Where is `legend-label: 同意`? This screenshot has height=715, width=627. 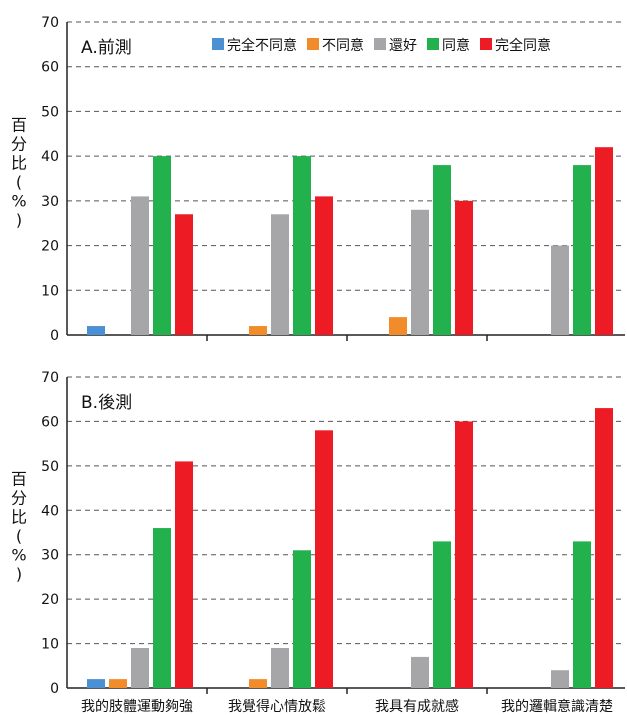
legend-label: 同意 is located at coordinates (456, 45).